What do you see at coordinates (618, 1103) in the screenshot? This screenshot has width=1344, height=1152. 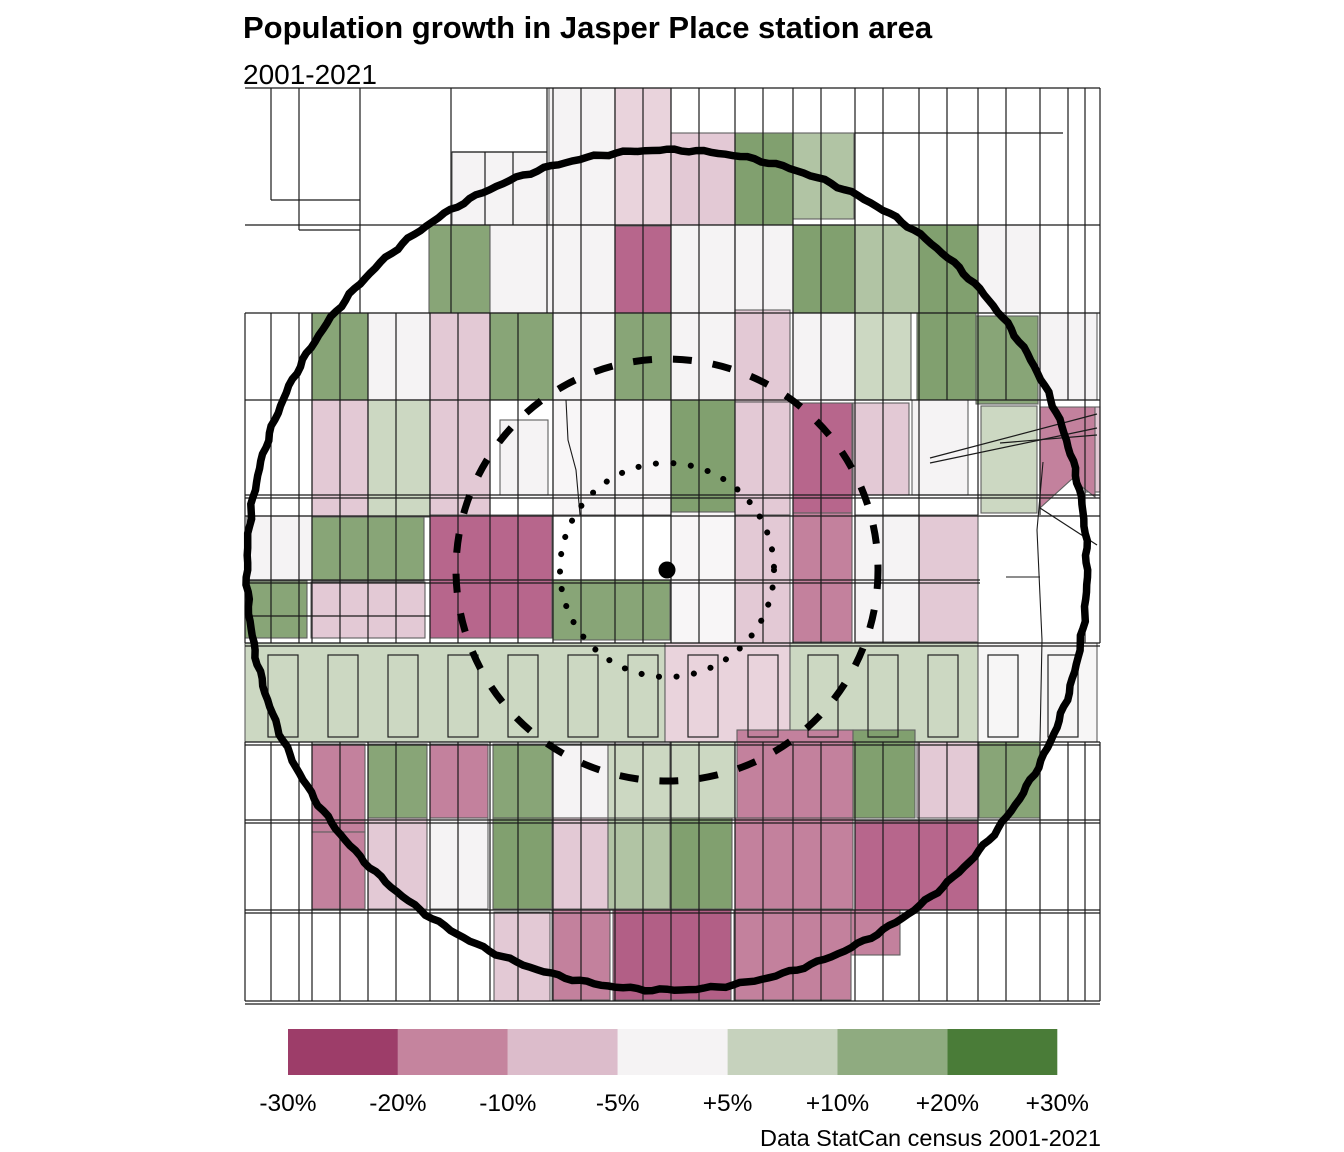 I see `svg-text: -5%` at bounding box center [618, 1103].